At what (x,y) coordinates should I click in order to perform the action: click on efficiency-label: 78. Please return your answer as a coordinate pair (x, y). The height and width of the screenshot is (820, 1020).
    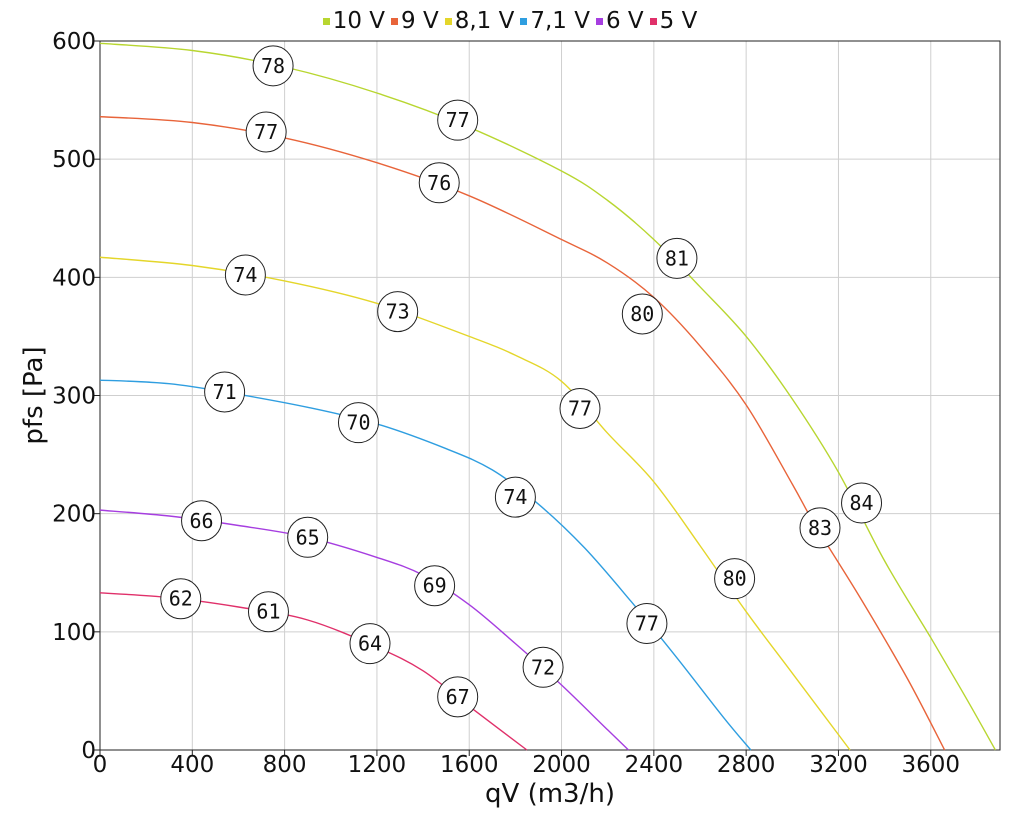
    Looking at the image, I should click on (273, 66).